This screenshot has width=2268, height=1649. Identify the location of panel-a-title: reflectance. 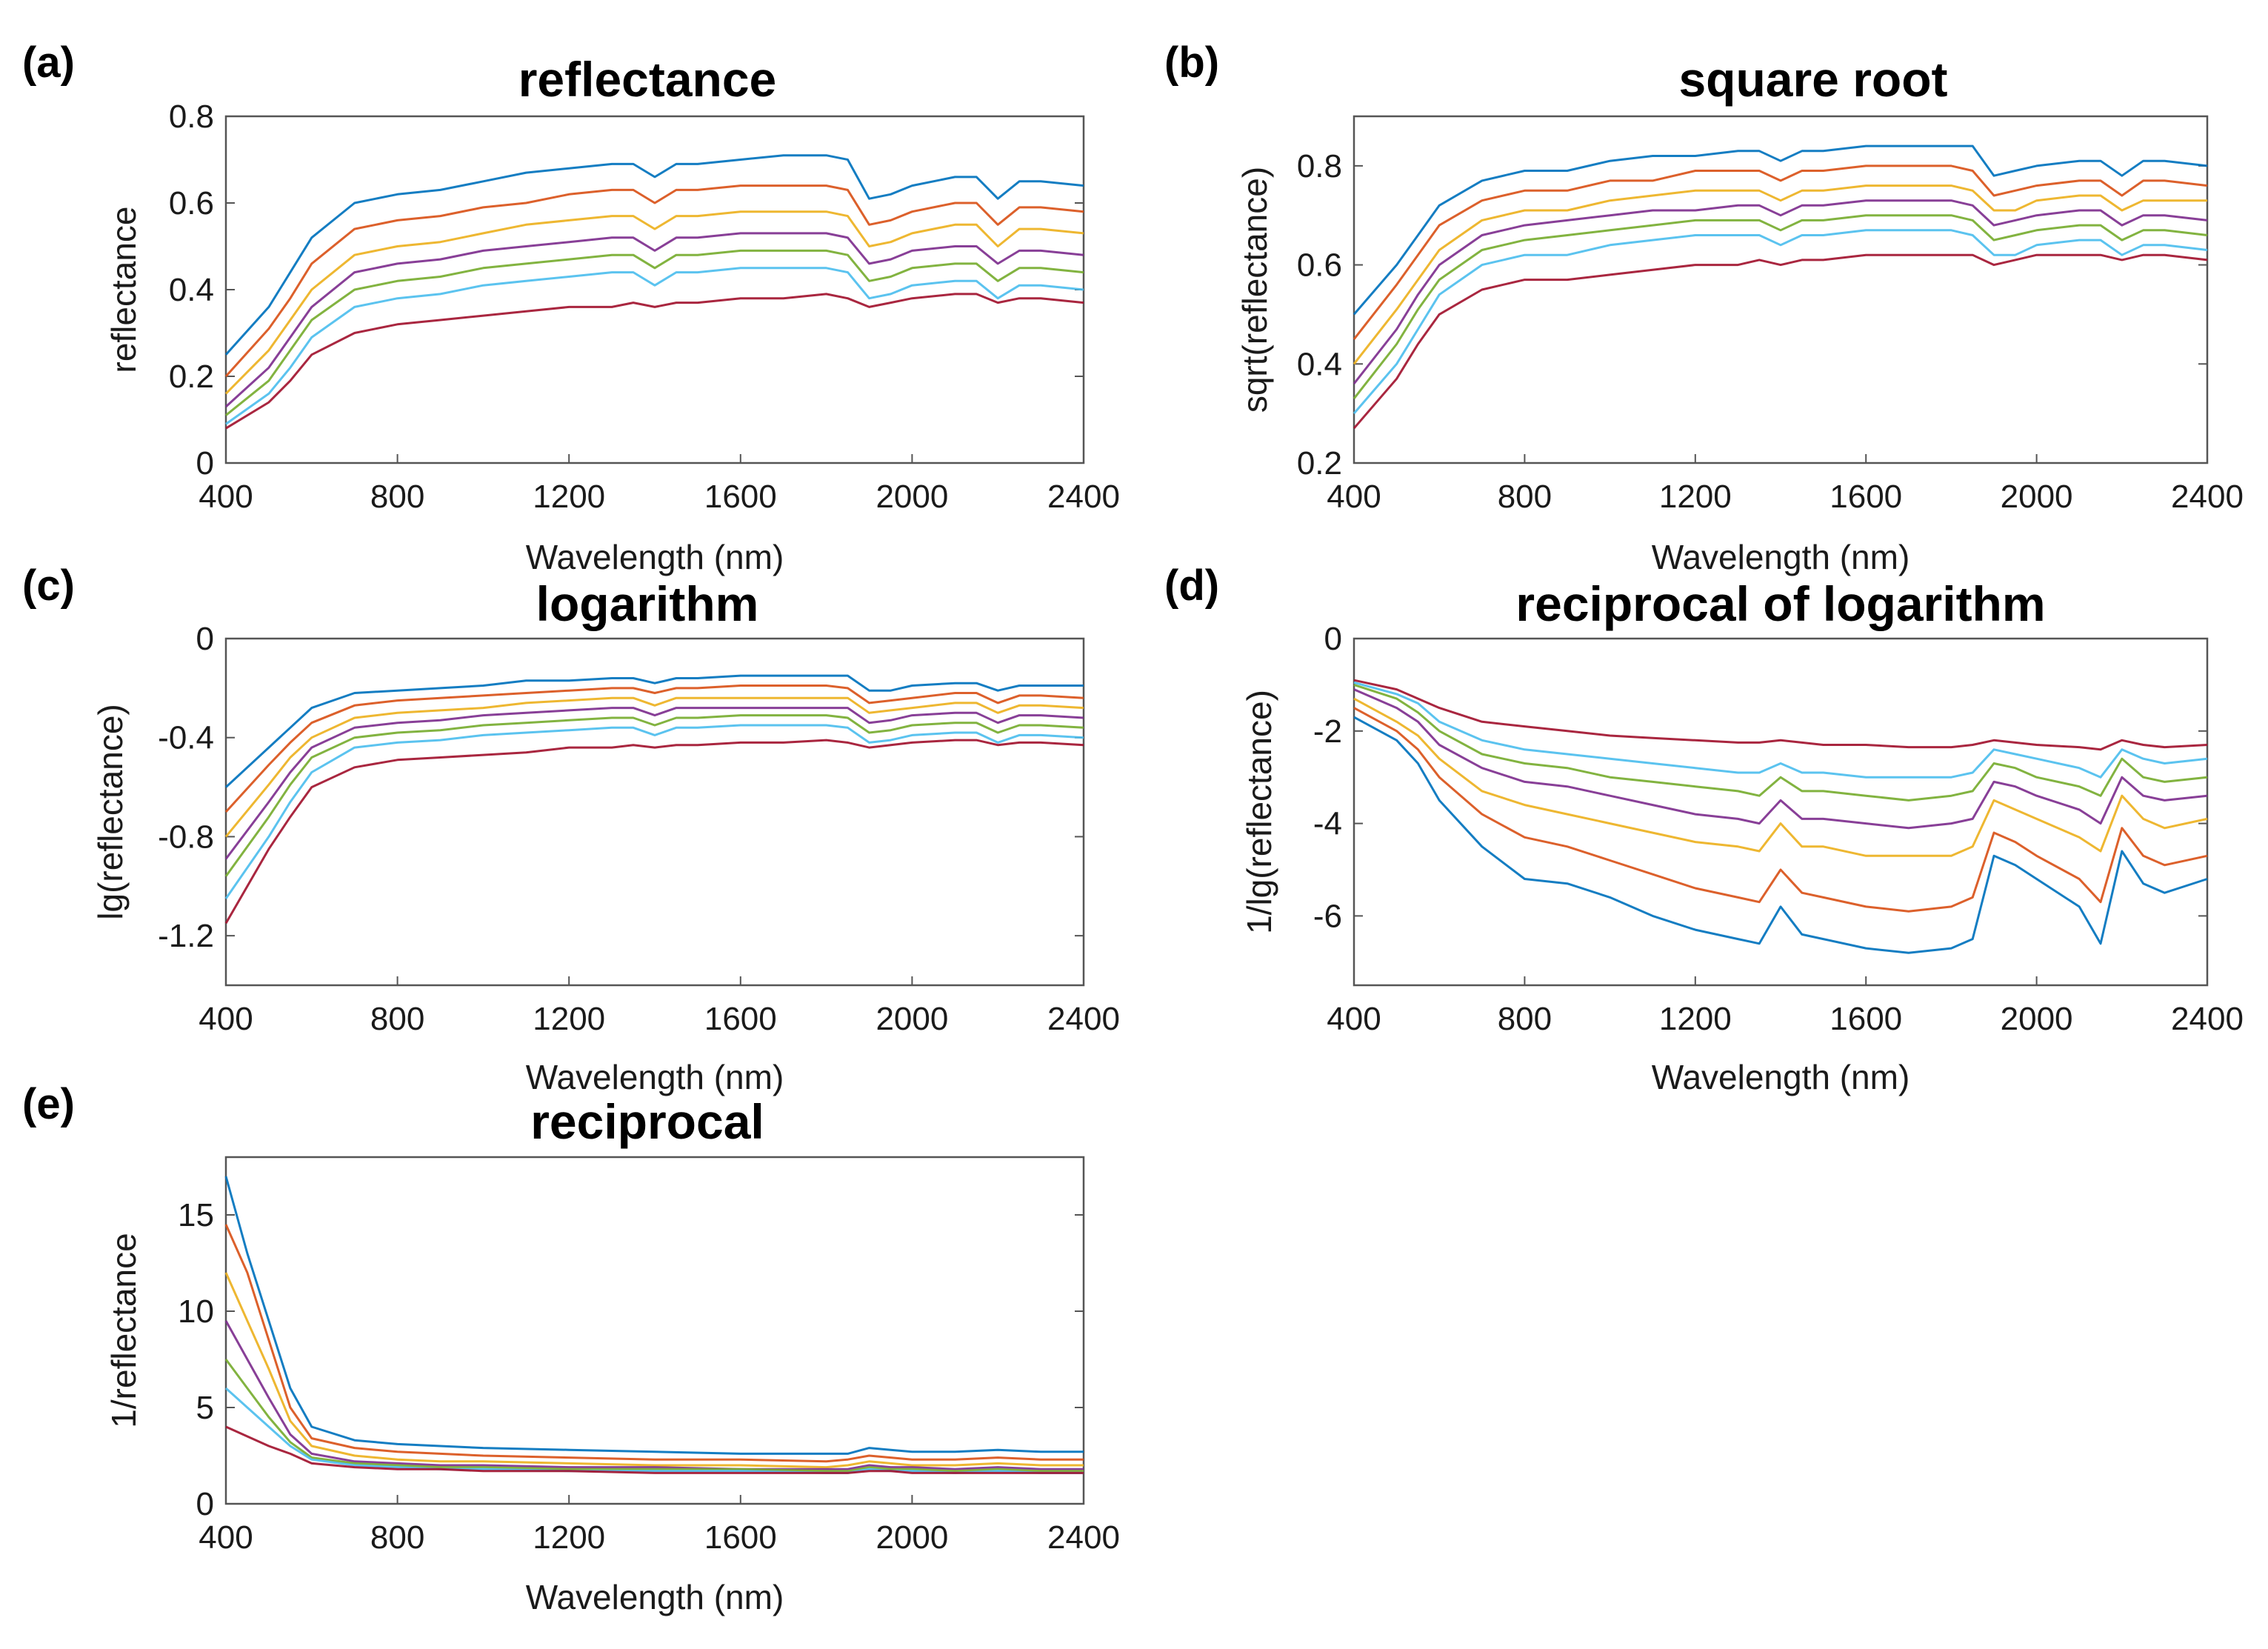
(647, 80).